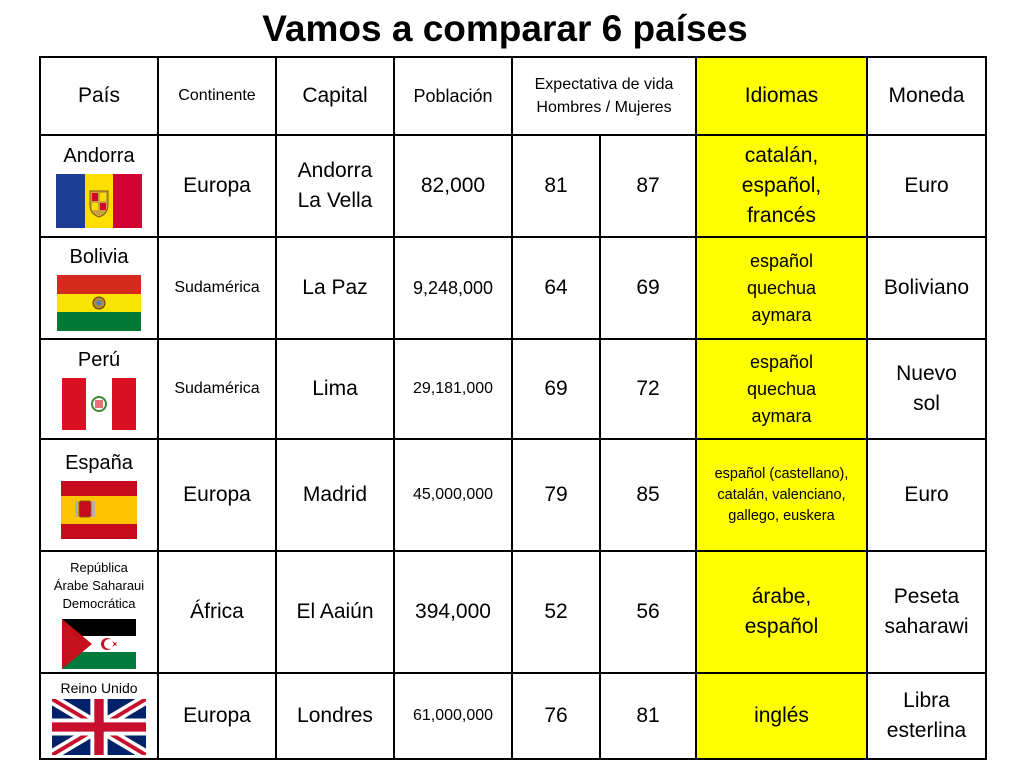  What do you see at coordinates (453, 495) in the screenshot?
I see `poblacion-cell: 45,000,000` at bounding box center [453, 495].